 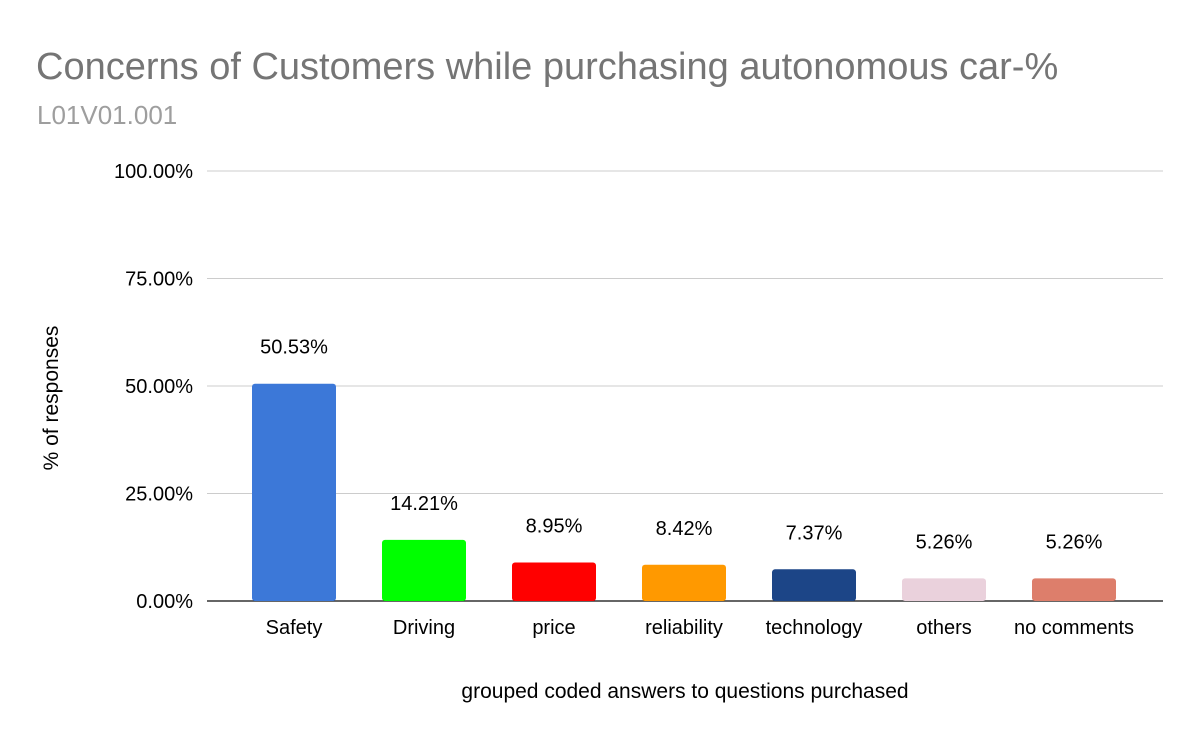 What do you see at coordinates (164, 602) in the screenshot?
I see `y-tick-label: 0.00%` at bounding box center [164, 602].